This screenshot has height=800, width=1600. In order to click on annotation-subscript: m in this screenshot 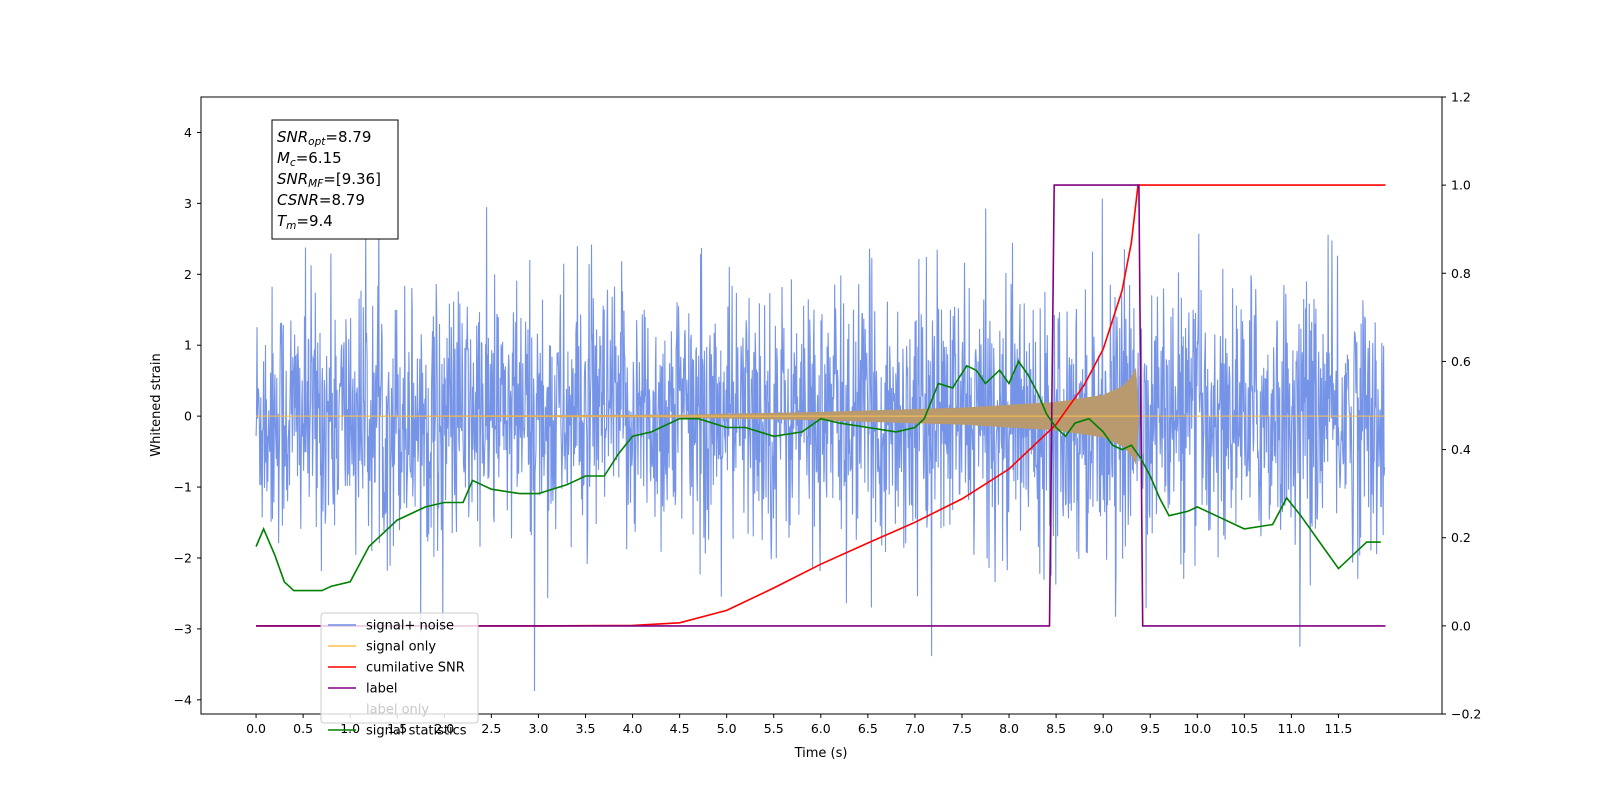, I will do `click(291, 226)`.